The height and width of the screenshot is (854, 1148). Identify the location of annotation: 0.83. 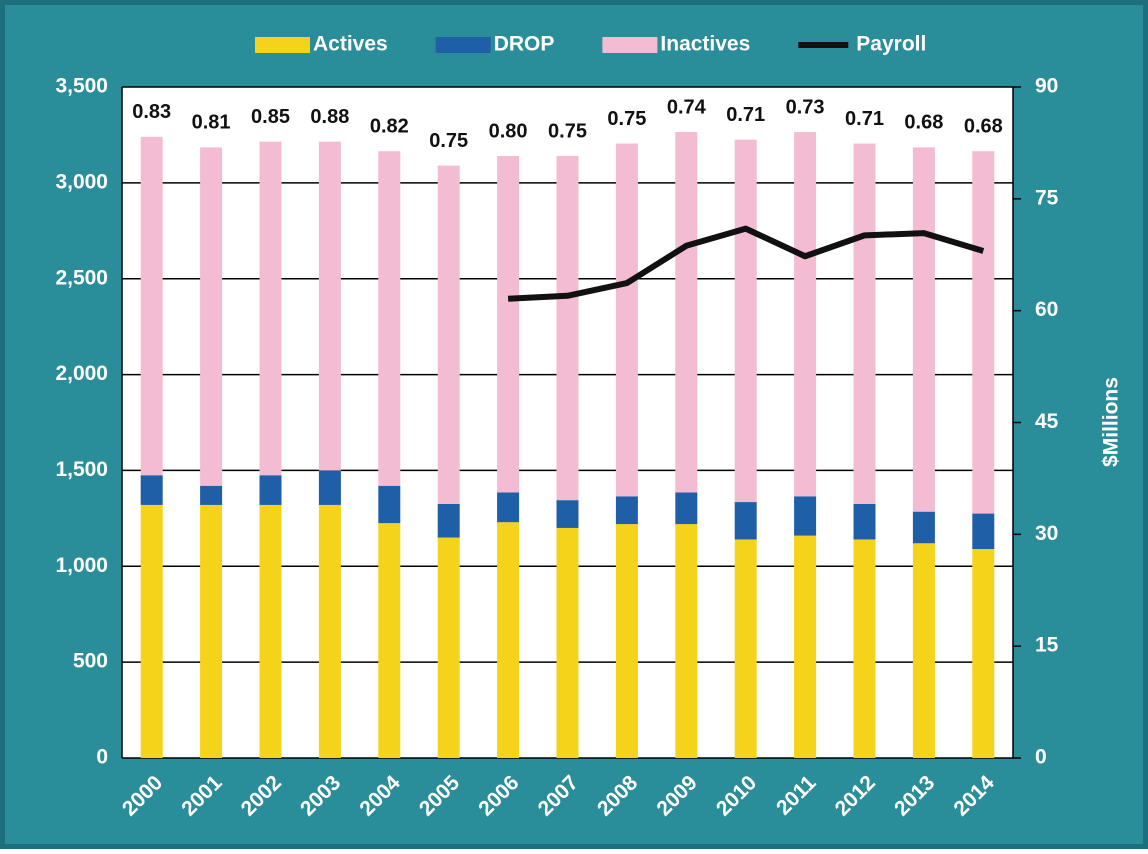
(151, 112).